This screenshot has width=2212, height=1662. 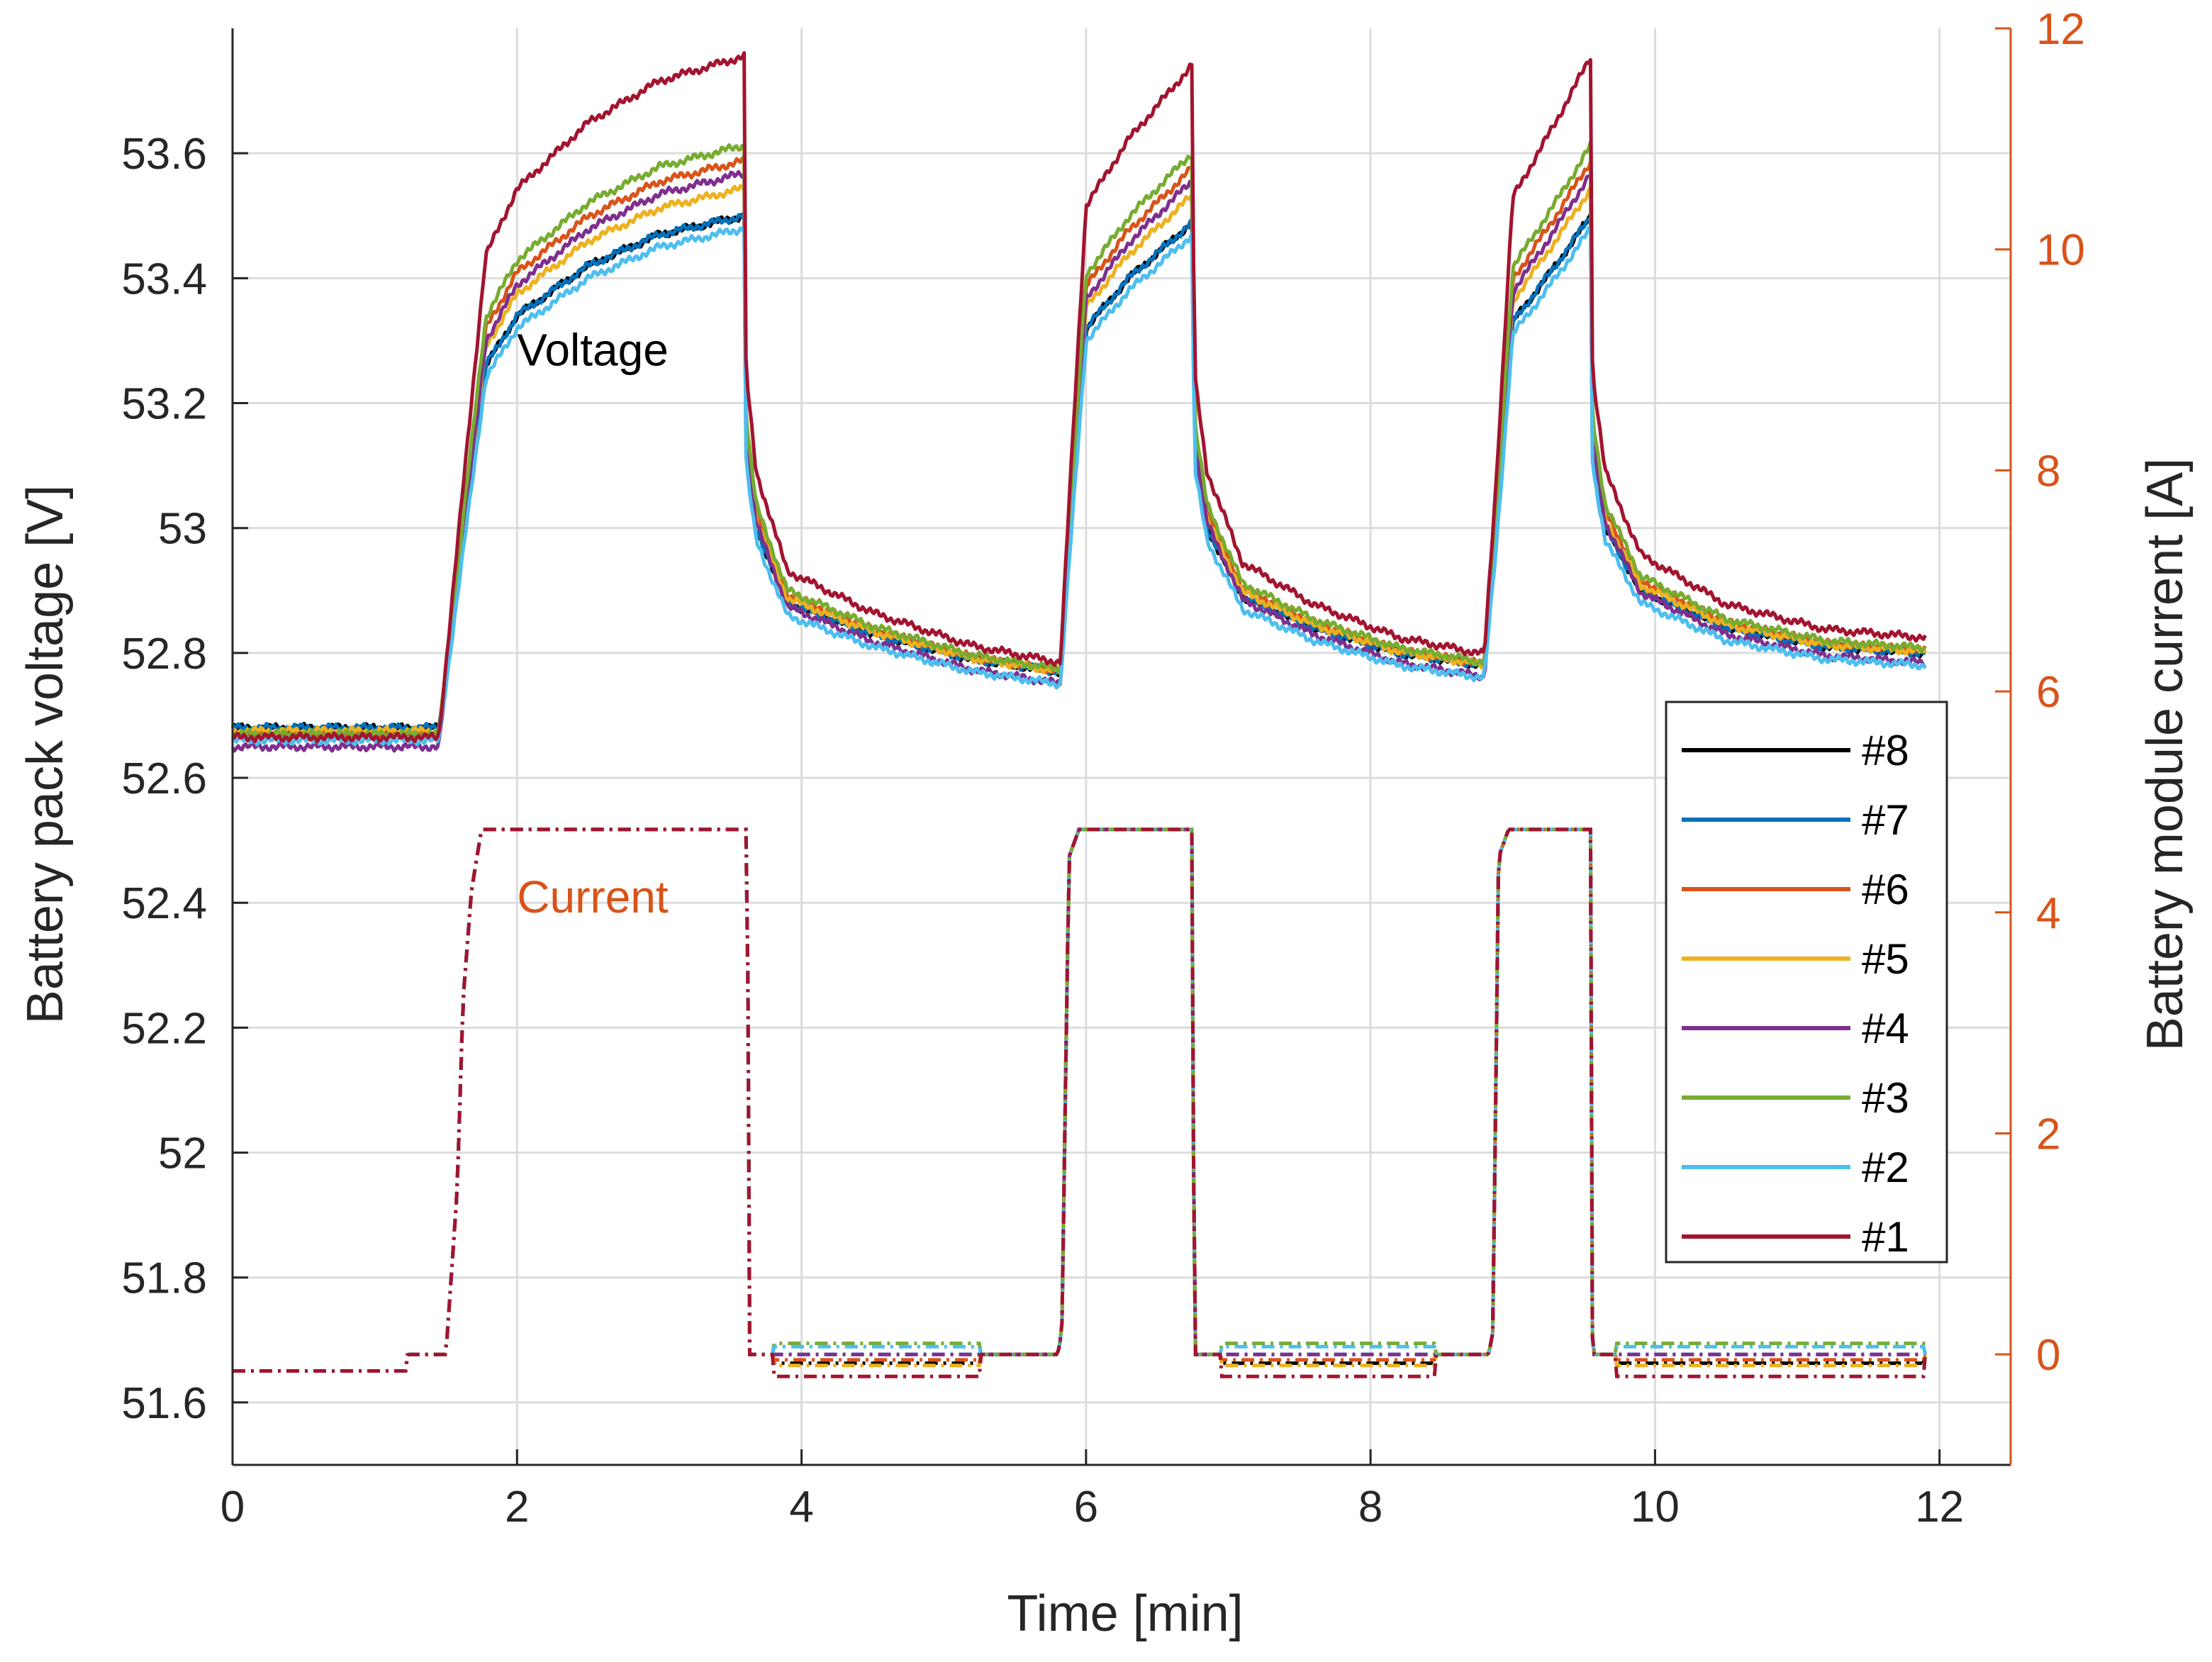 I want to click on y-left-tick-label-3: 52.2, so click(x=164, y=1028).